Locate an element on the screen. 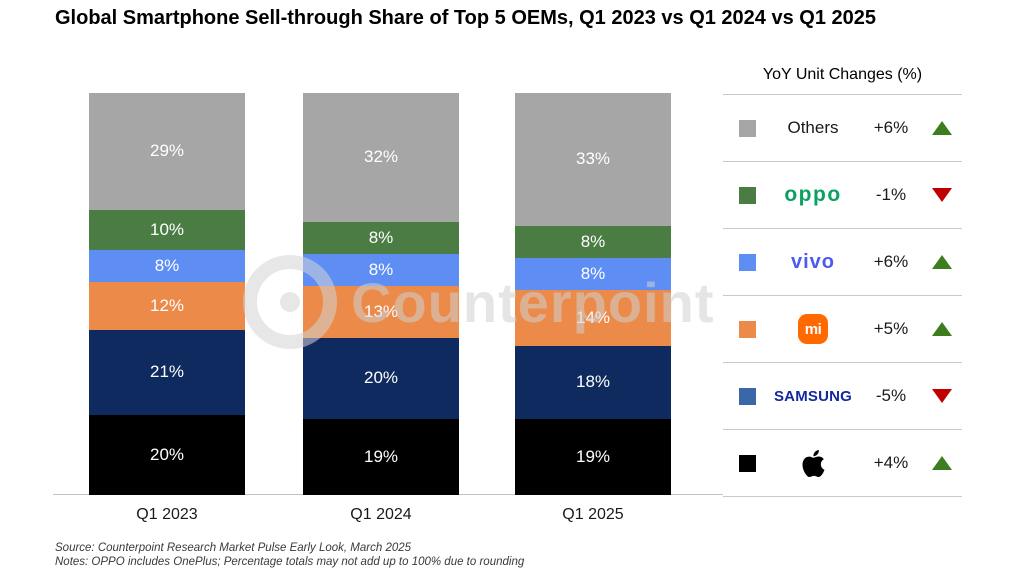  segment-samsung-q1-2025: 18% is located at coordinates (593, 382).